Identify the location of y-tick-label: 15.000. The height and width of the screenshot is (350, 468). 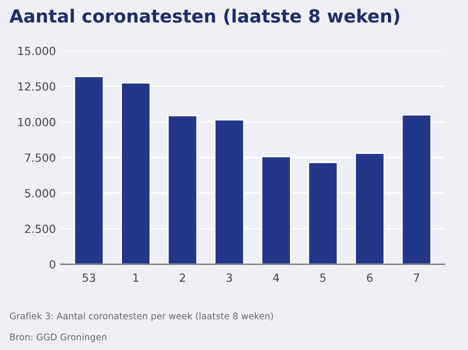
(37, 51).